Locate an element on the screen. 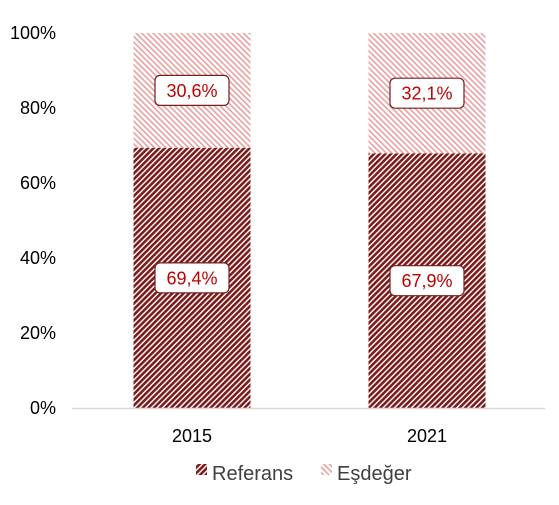 This screenshot has width=559, height=505. x-tick-label: 2021 is located at coordinates (427, 436).